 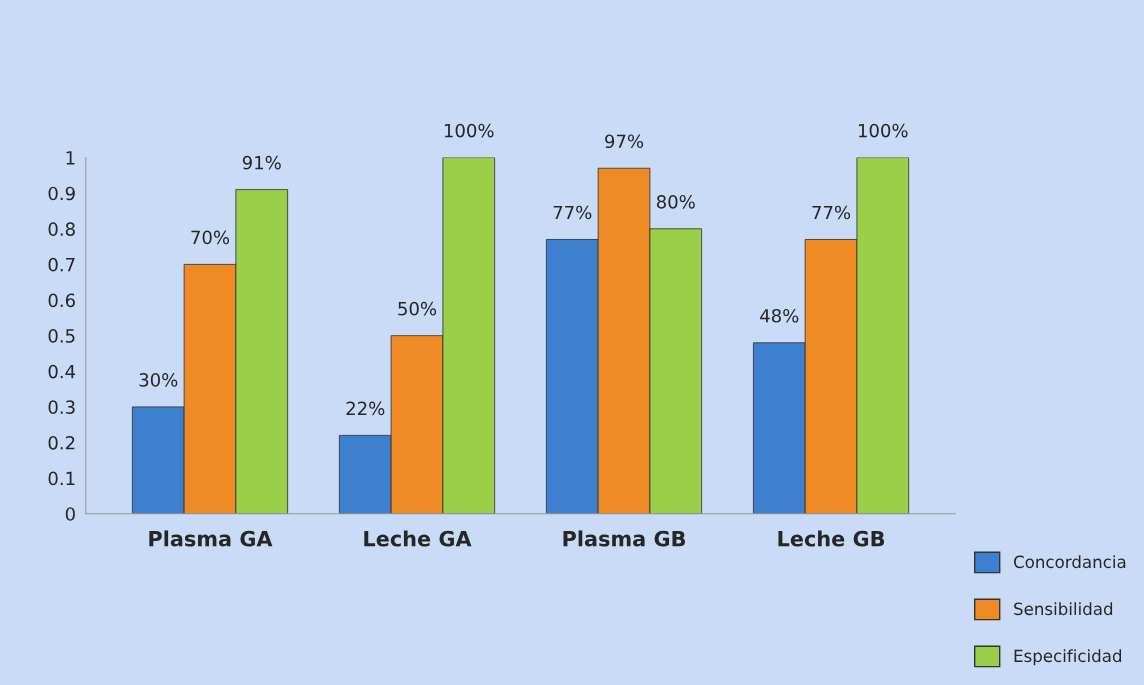 What do you see at coordinates (831, 538) in the screenshot?
I see `x-tick-label: Leche GB` at bounding box center [831, 538].